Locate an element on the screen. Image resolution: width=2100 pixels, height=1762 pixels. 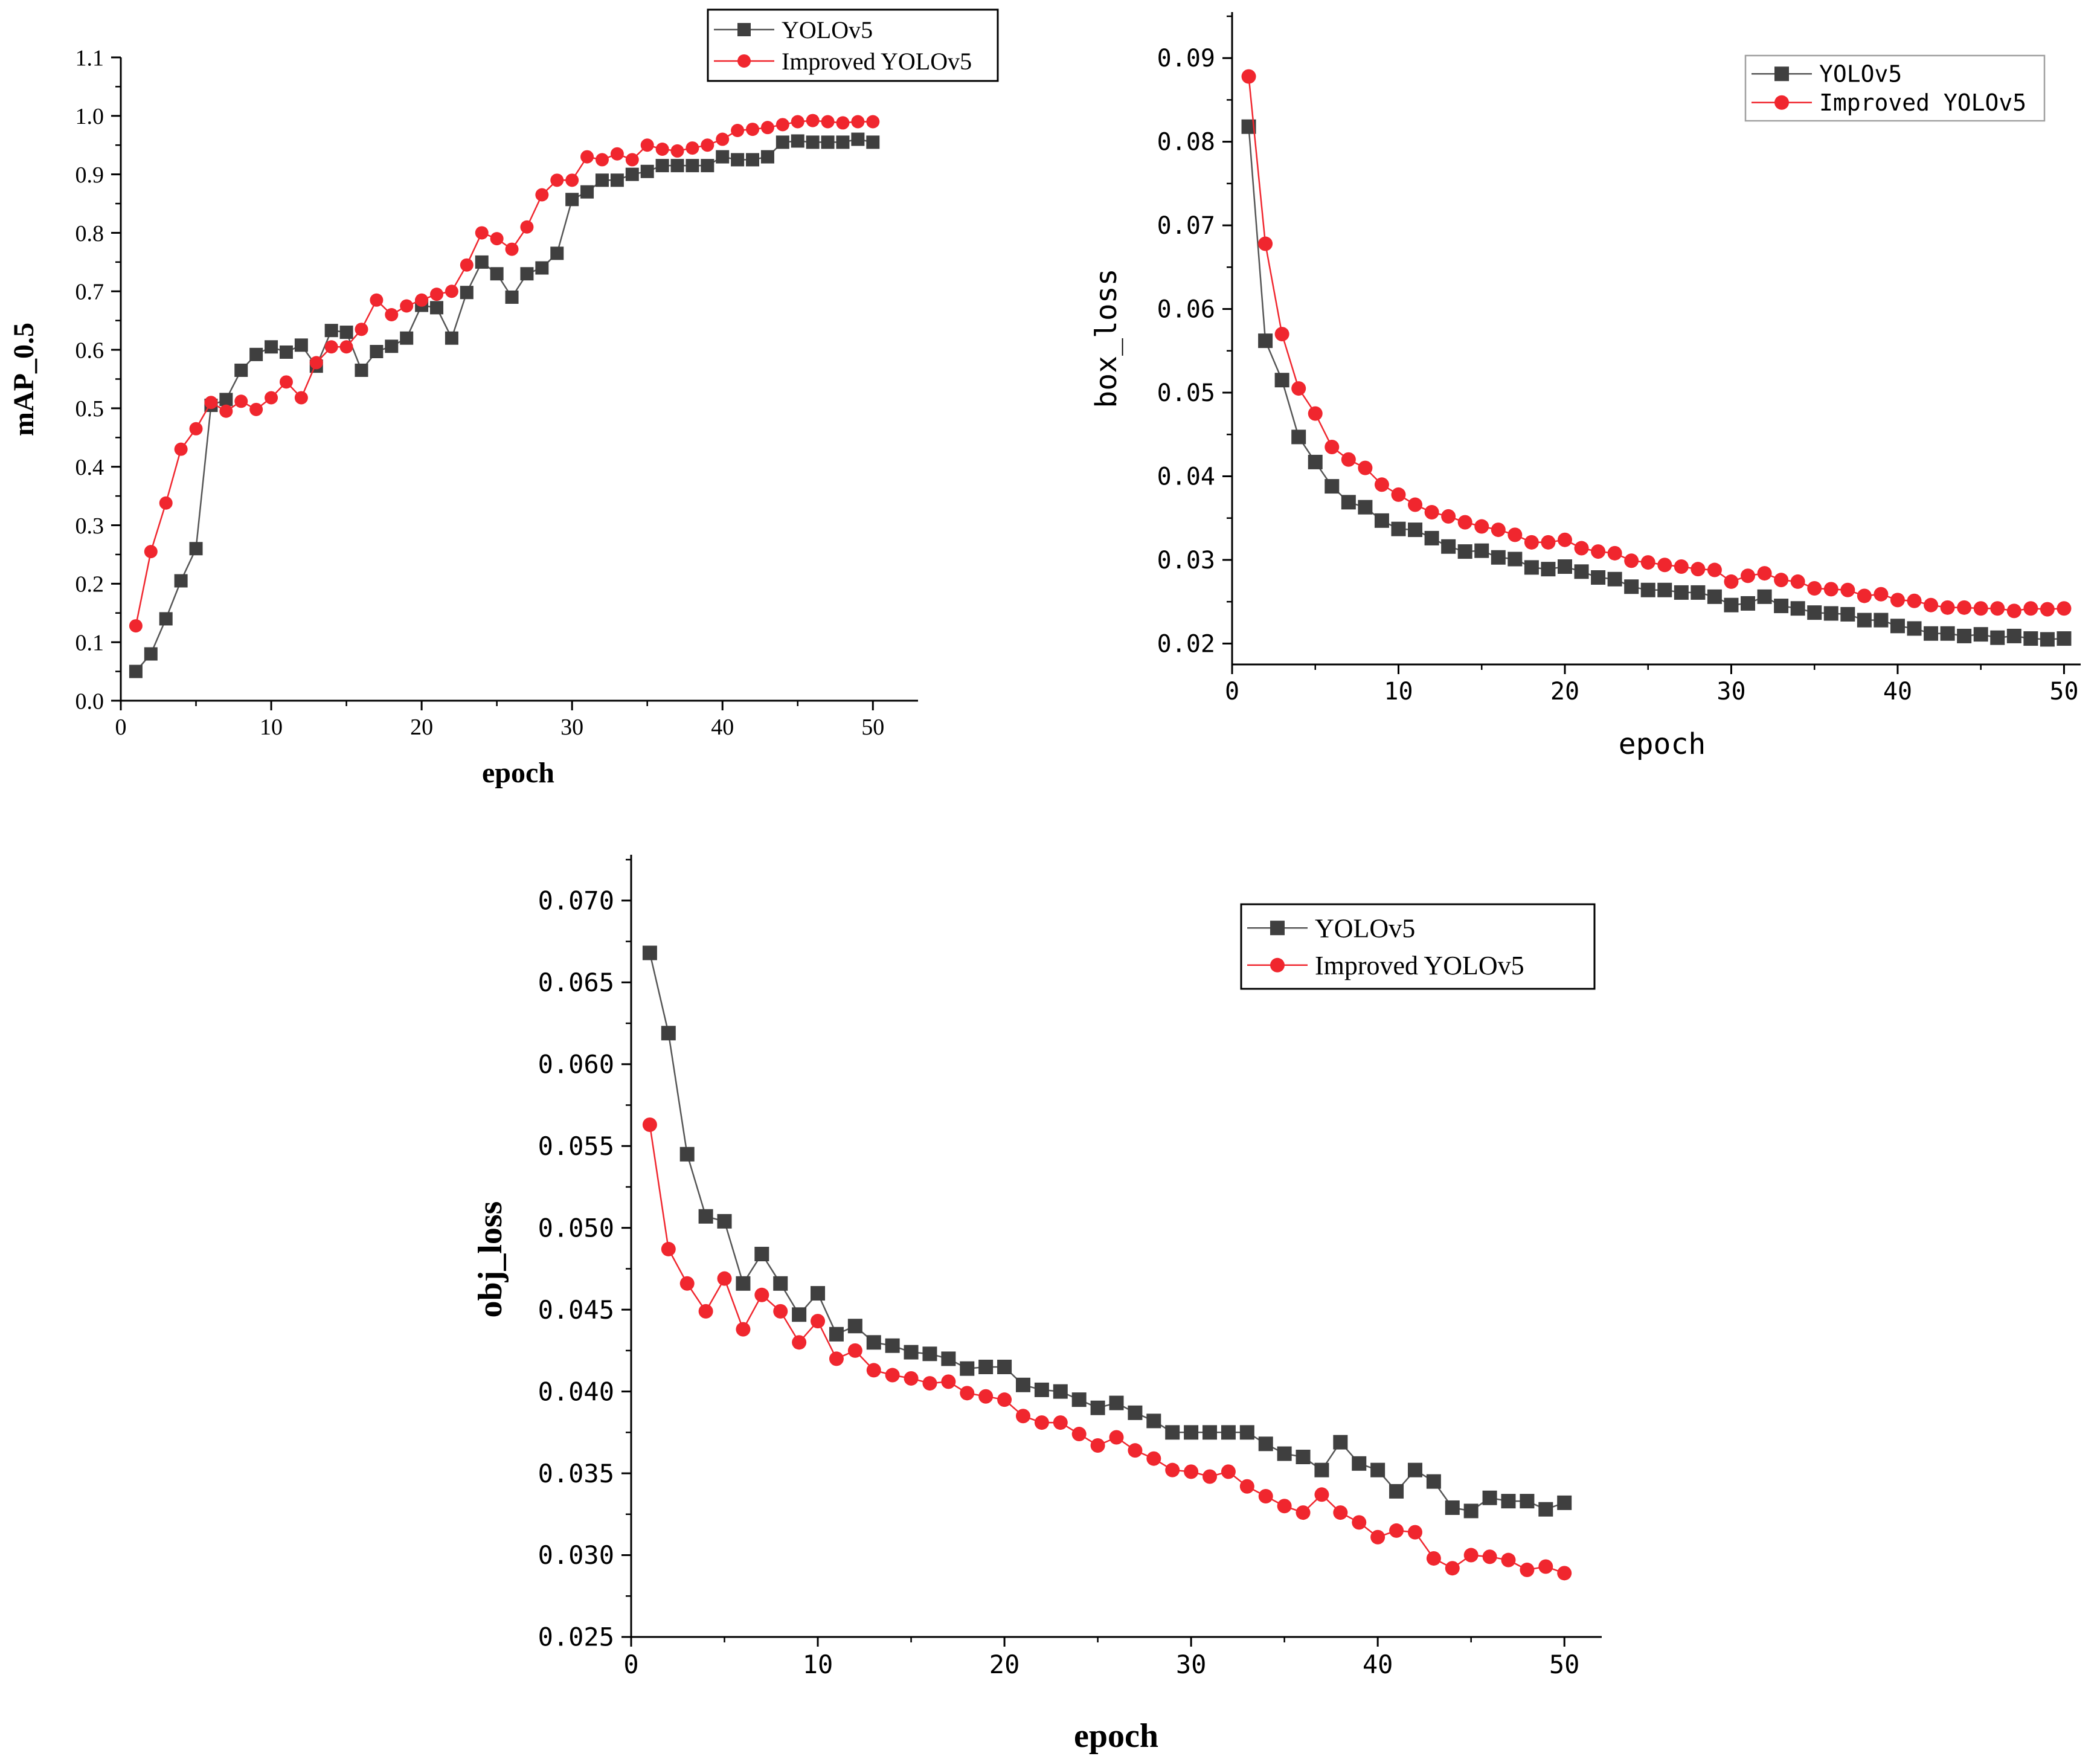
y-tick-label: 0.055 is located at coordinates (576, 1146).